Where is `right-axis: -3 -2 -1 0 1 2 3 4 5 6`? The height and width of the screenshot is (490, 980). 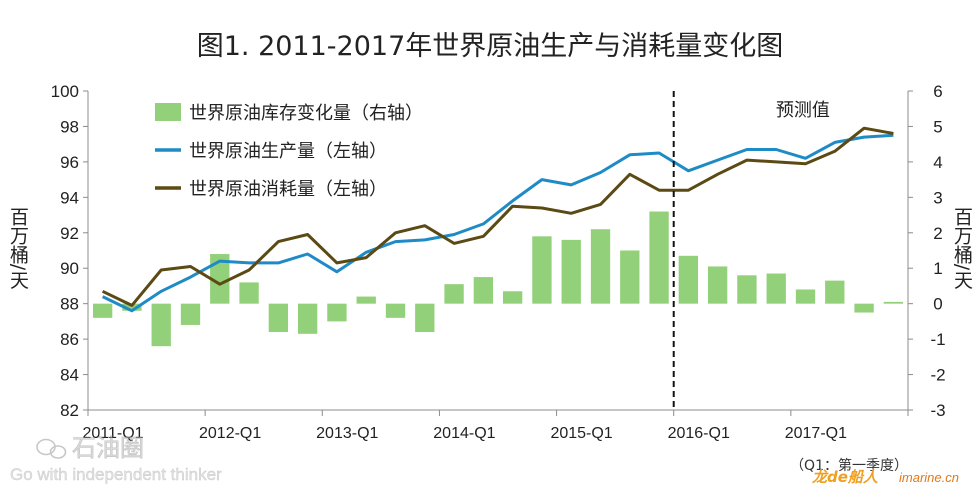 right-axis: -3 -2 -1 0 1 2 3 4 5 6 is located at coordinates (927, 251).